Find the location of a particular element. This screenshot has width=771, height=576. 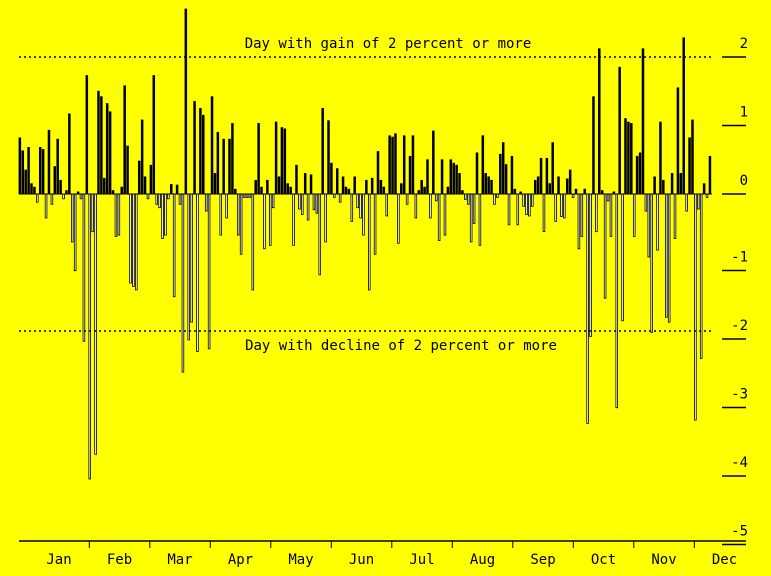

y-tick-label: -1 is located at coordinates (739, 258).